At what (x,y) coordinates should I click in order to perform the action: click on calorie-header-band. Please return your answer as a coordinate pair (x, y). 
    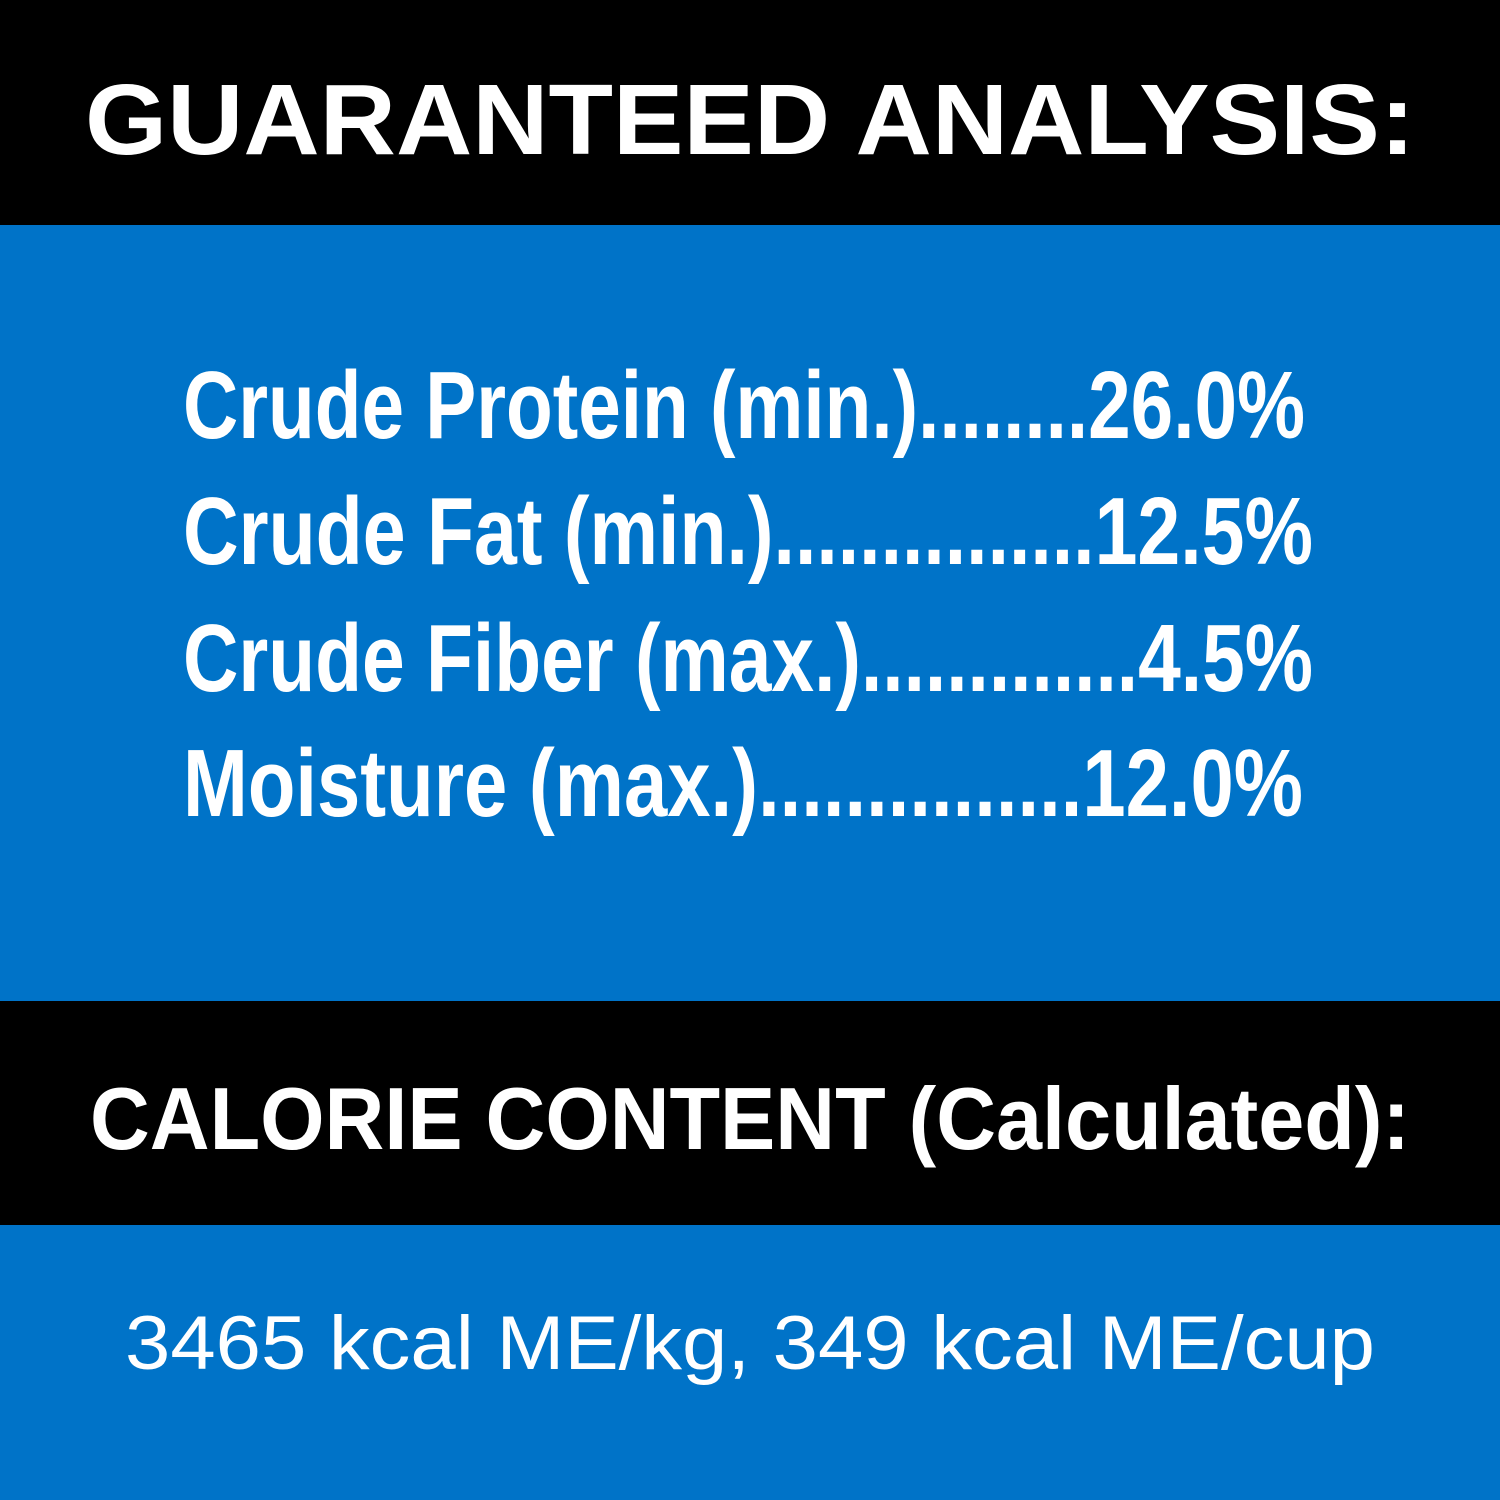
    Looking at the image, I should click on (750, 1113).